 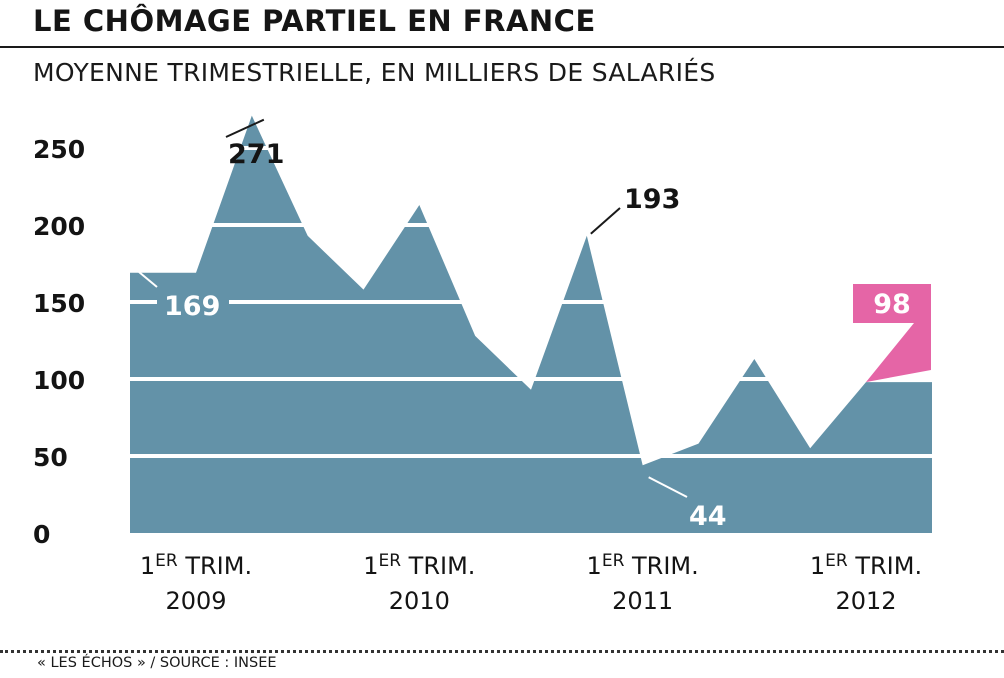 What do you see at coordinates (192, 306) in the screenshot?
I see `data-label-169: 169` at bounding box center [192, 306].